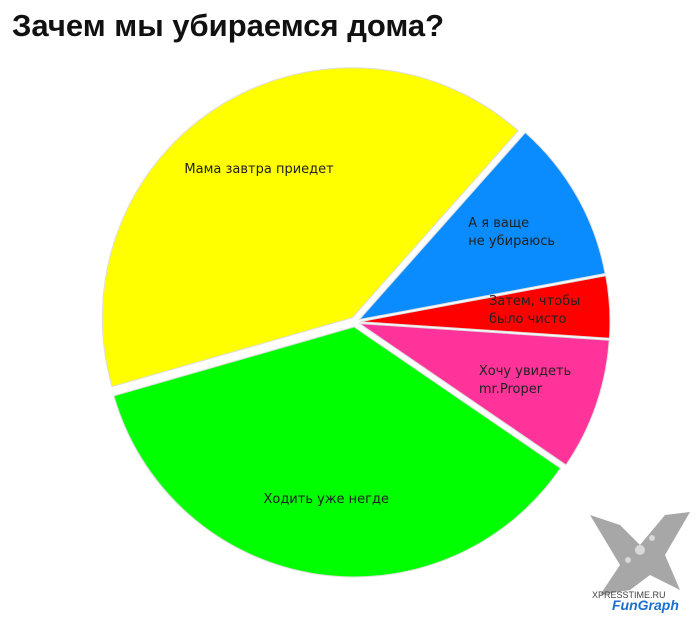  I want to click on logo, so click(640, 553).